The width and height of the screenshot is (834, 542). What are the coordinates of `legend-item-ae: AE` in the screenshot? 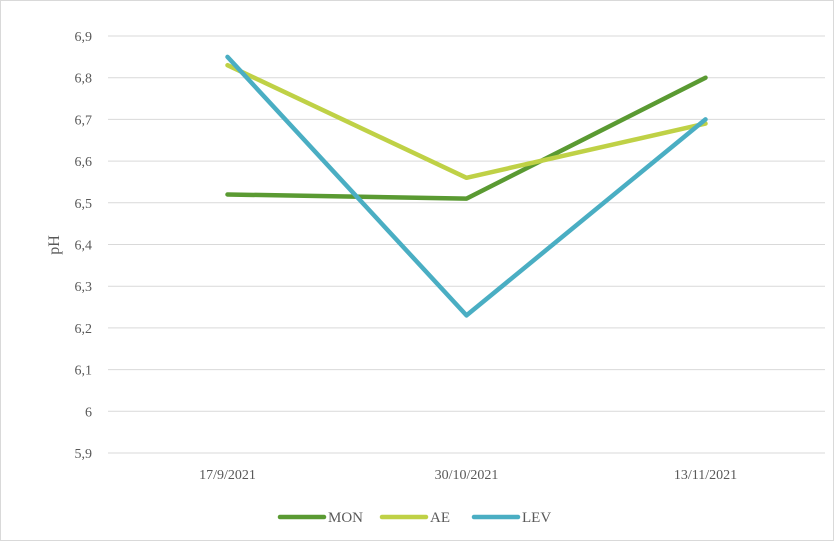 It's located at (414, 518).